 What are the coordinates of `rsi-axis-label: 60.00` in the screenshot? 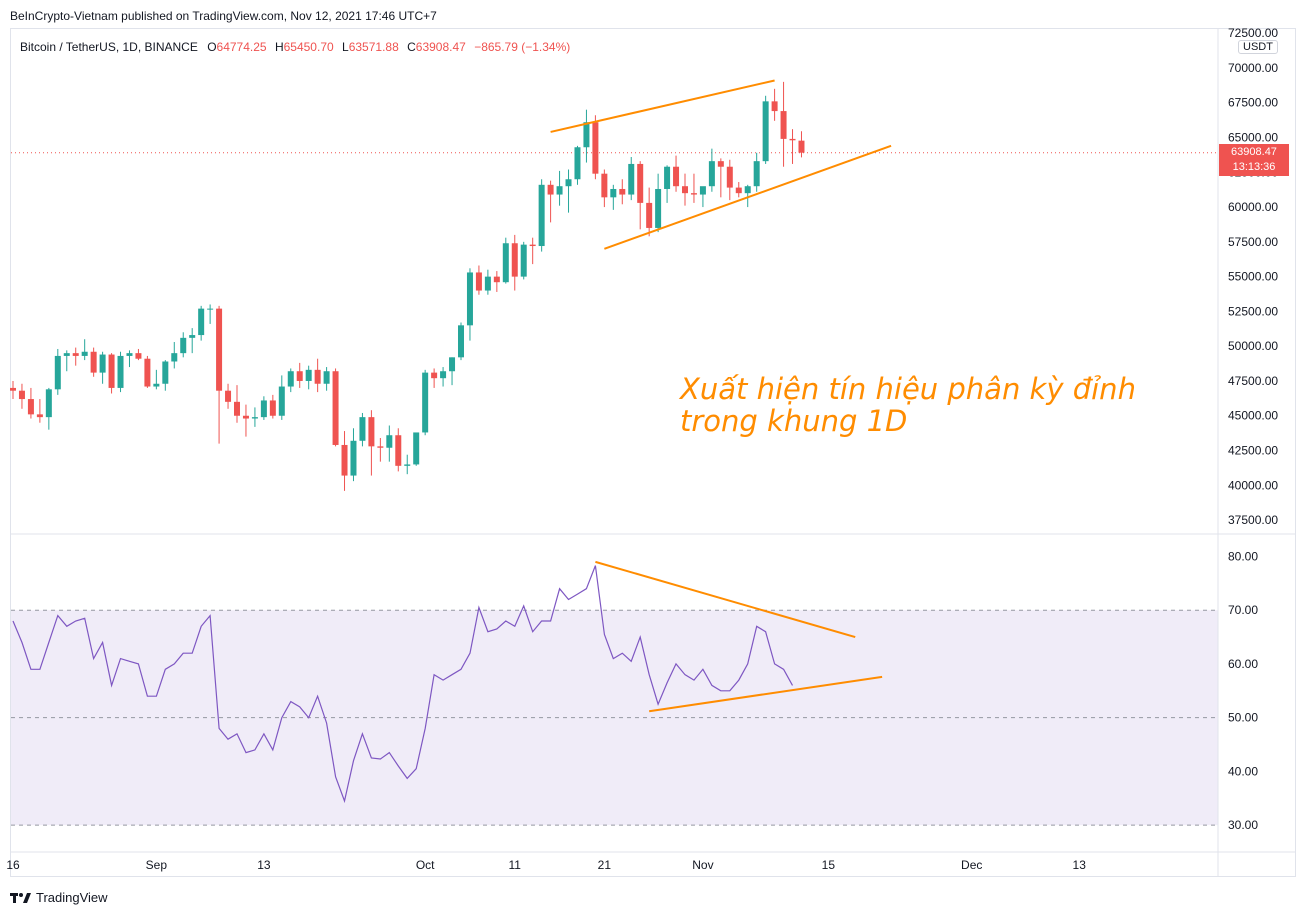 It's located at (1243, 664).